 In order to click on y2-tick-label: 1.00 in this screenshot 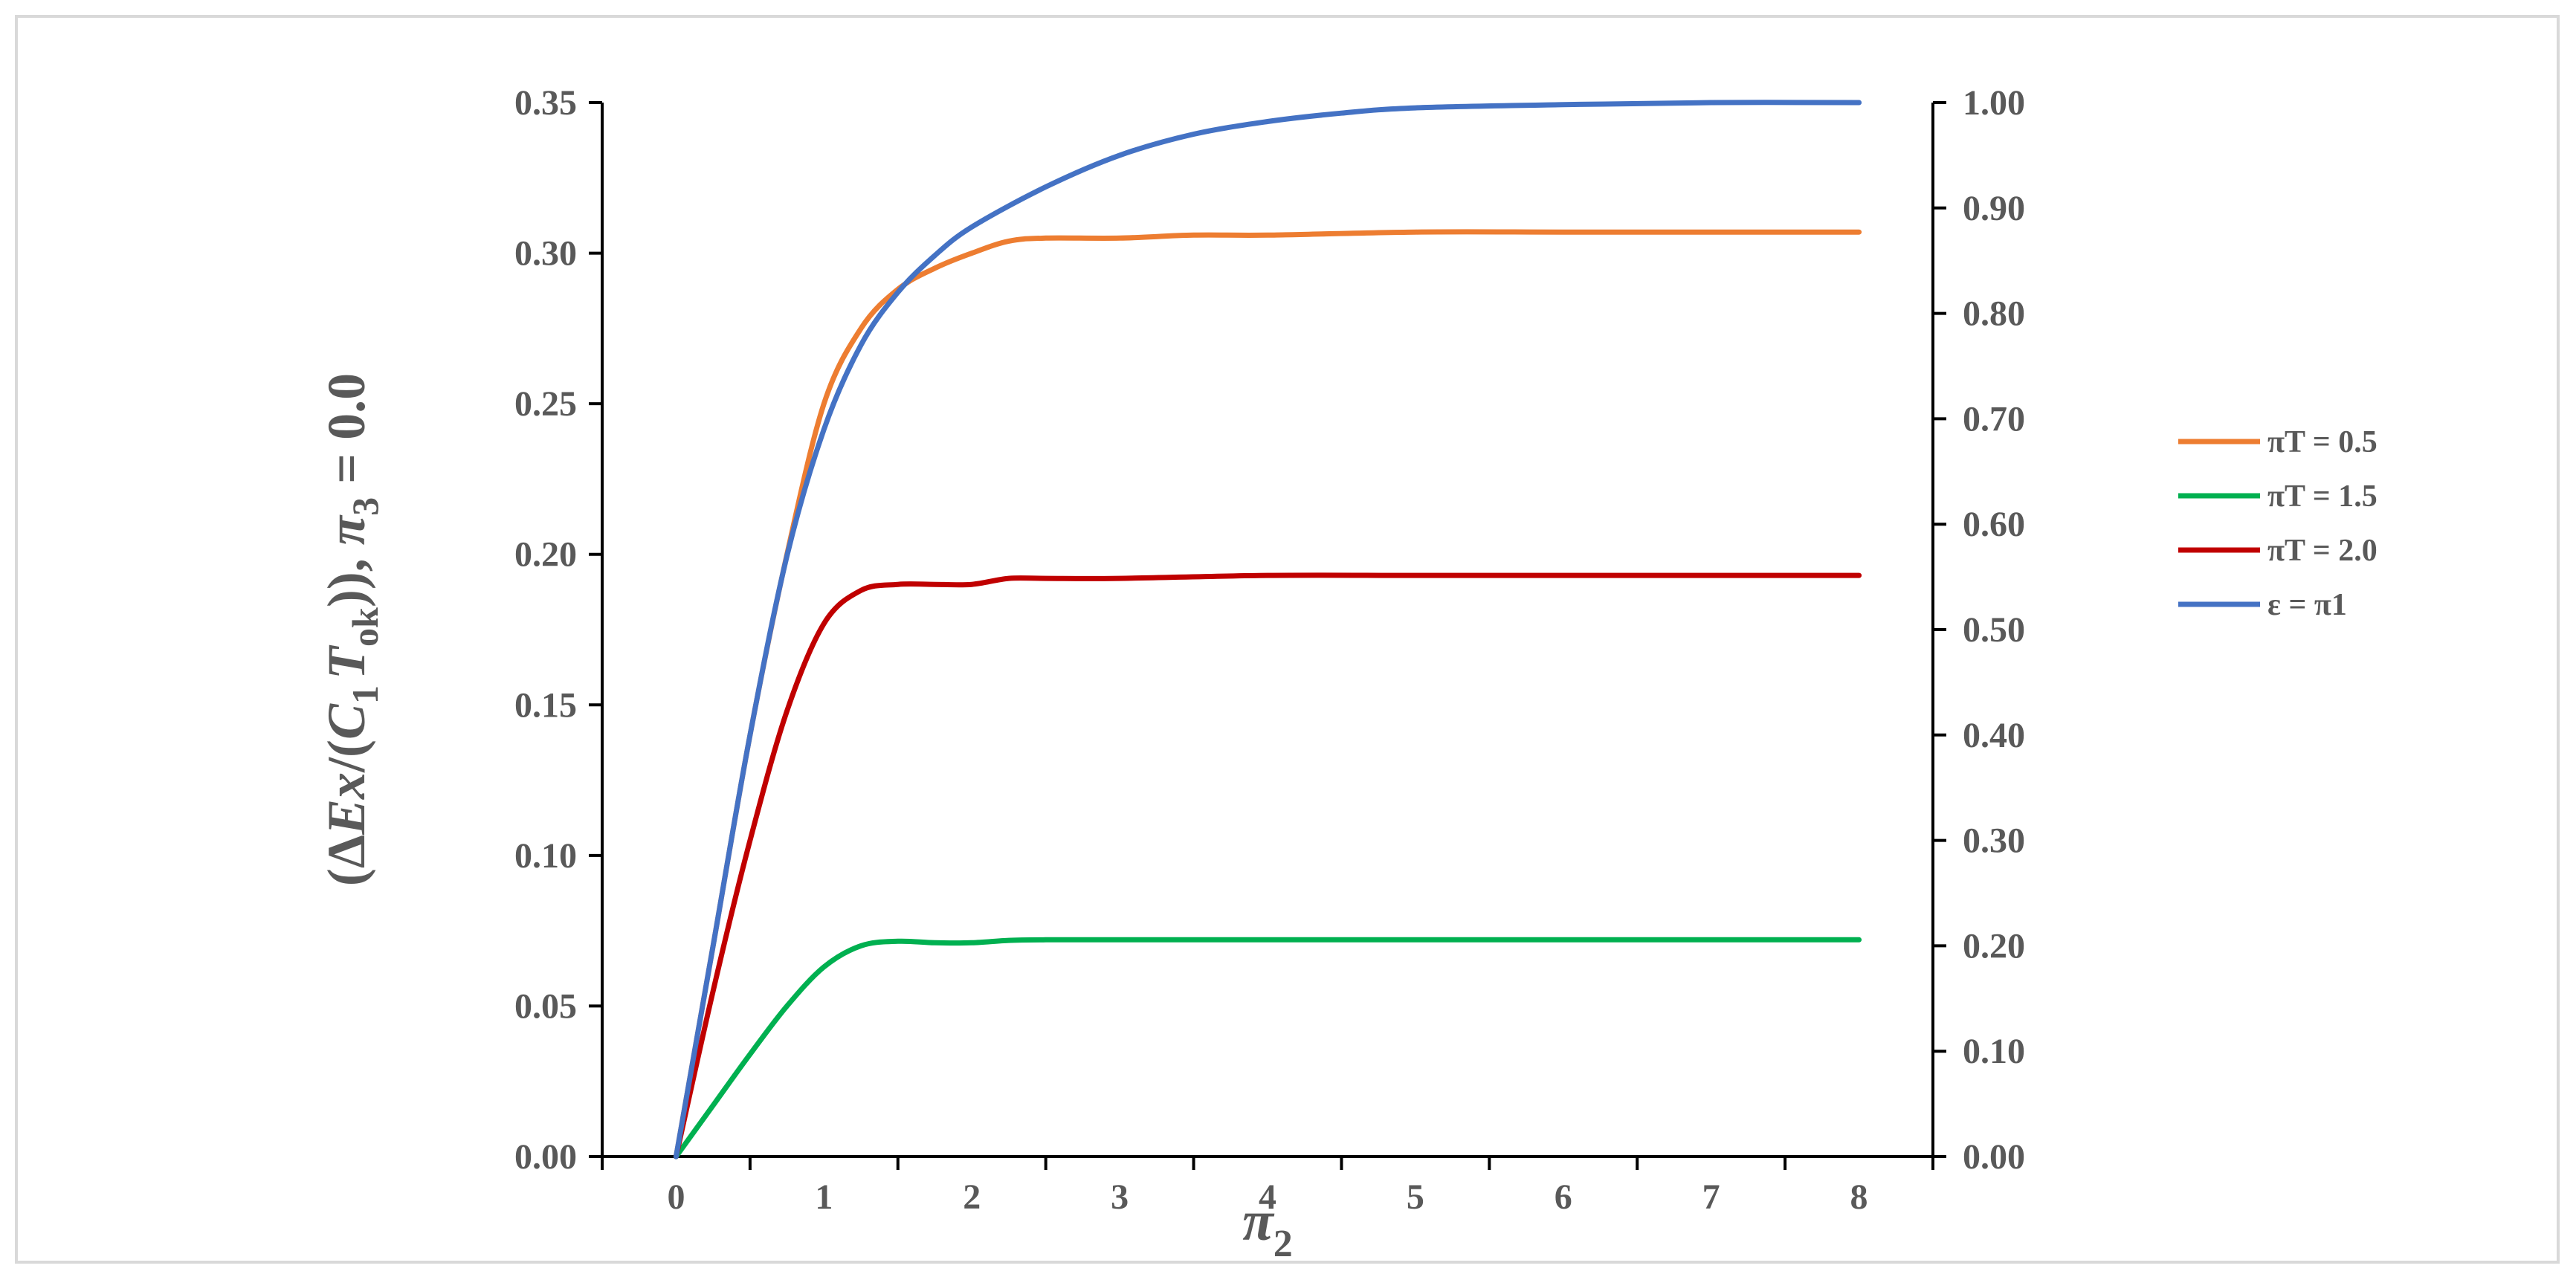, I will do `click(1994, 103)`.